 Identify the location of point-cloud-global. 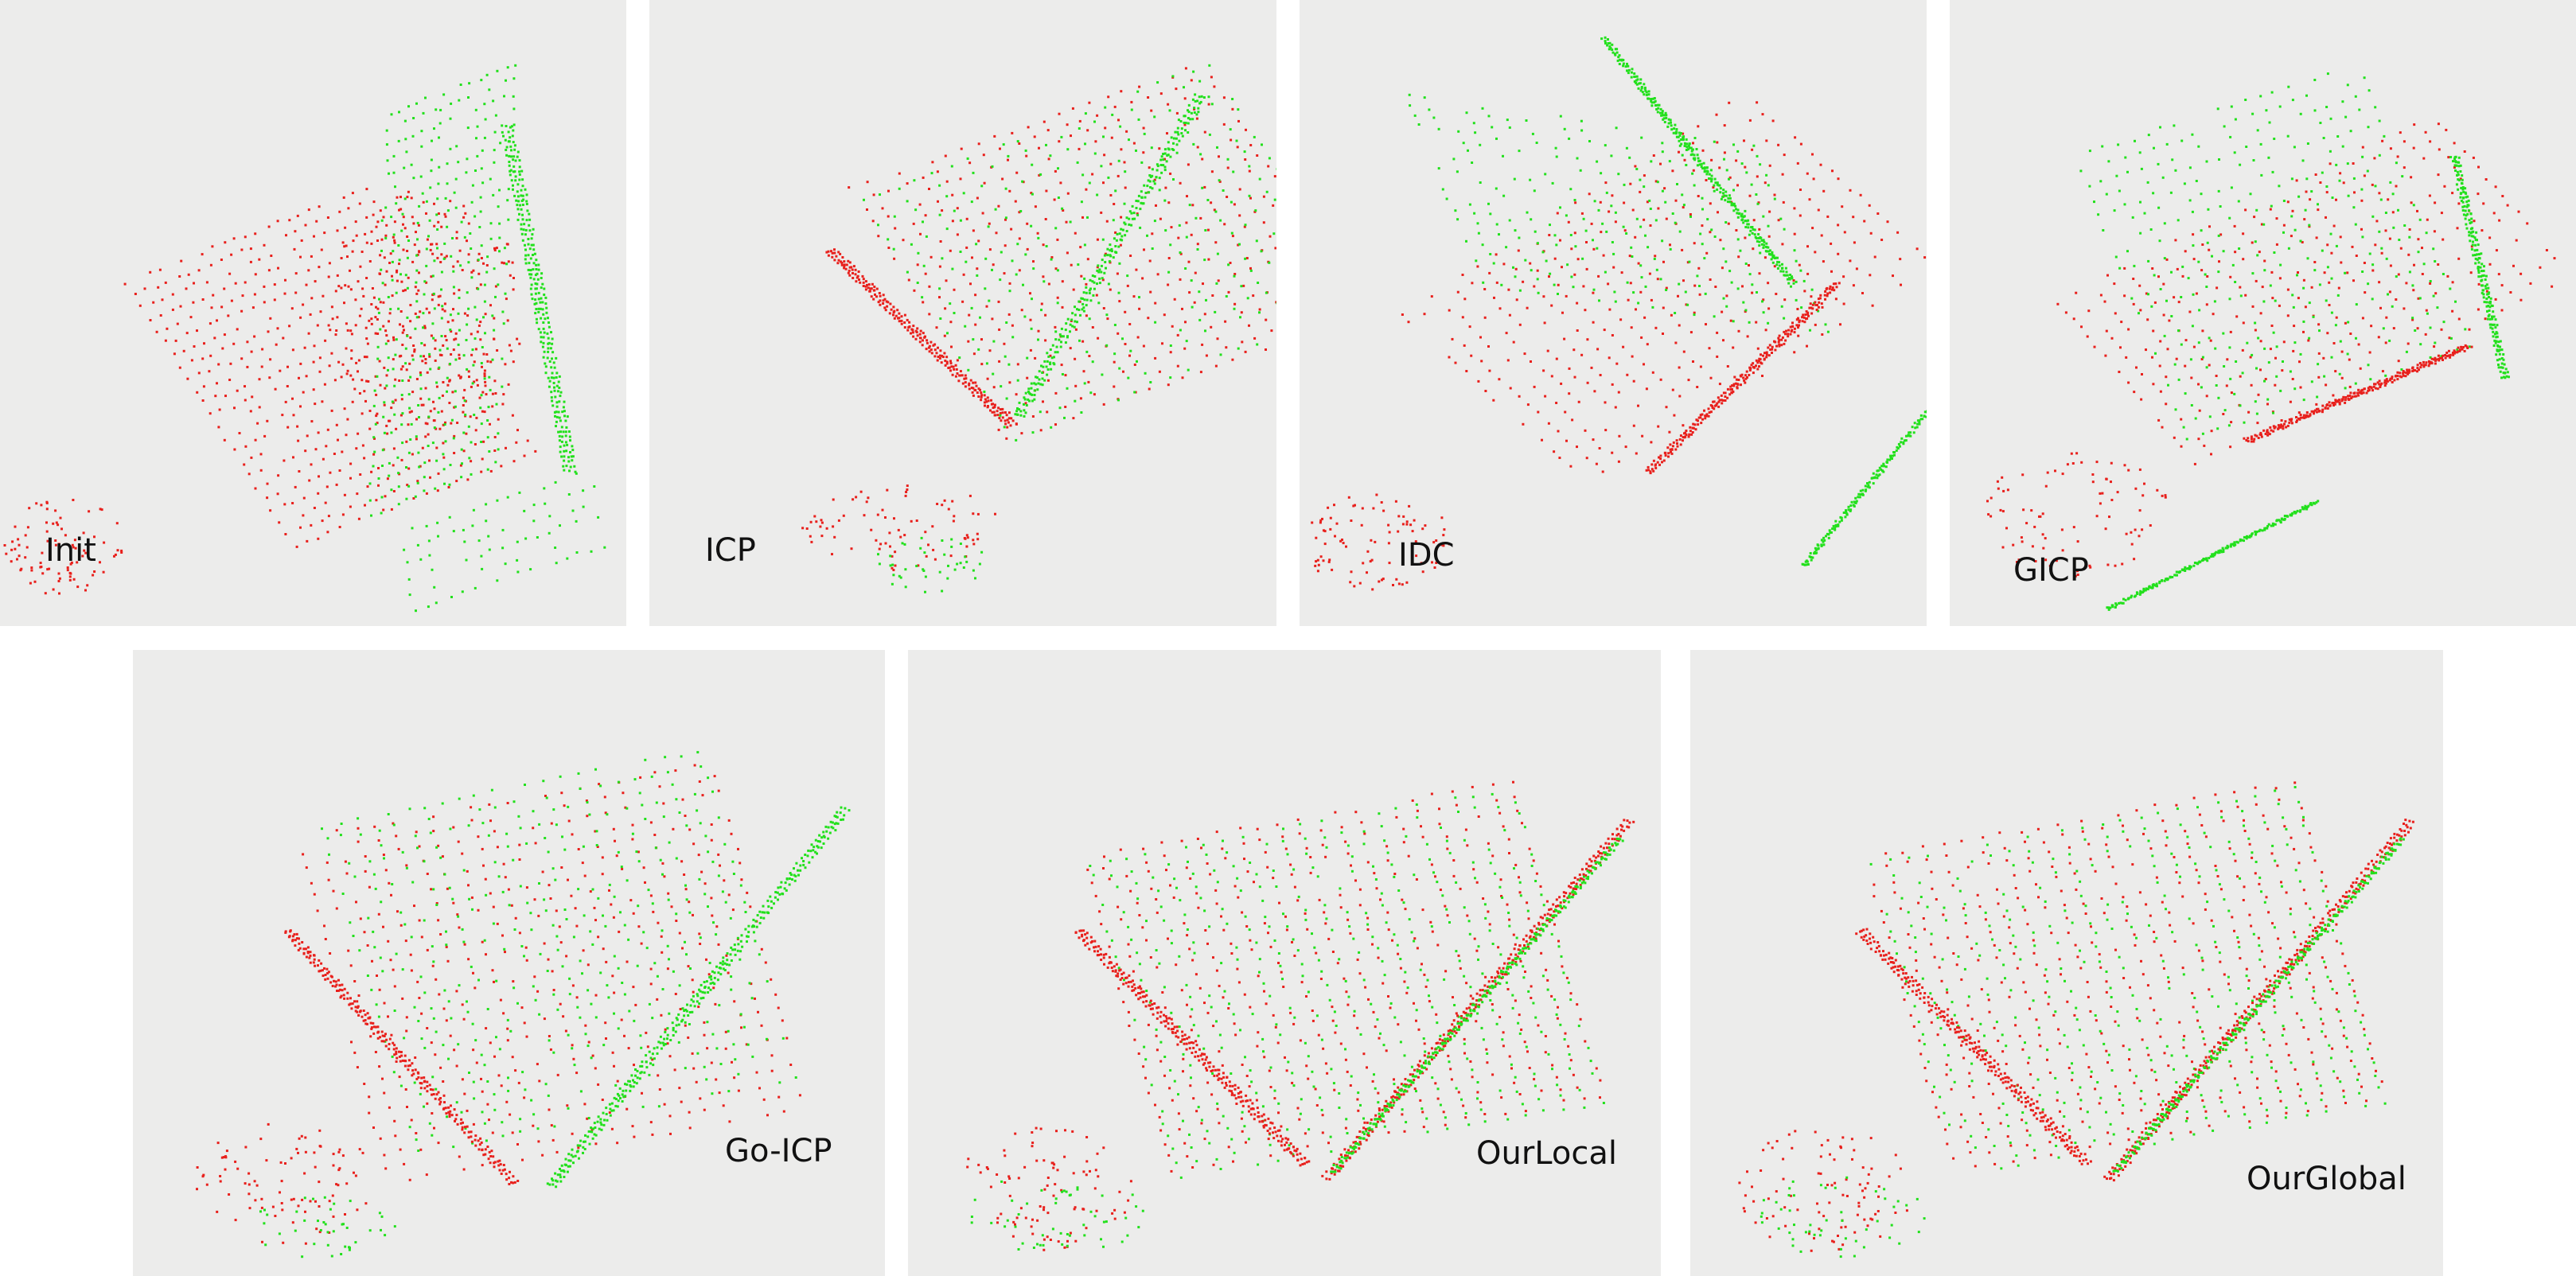
(2076, 1019).